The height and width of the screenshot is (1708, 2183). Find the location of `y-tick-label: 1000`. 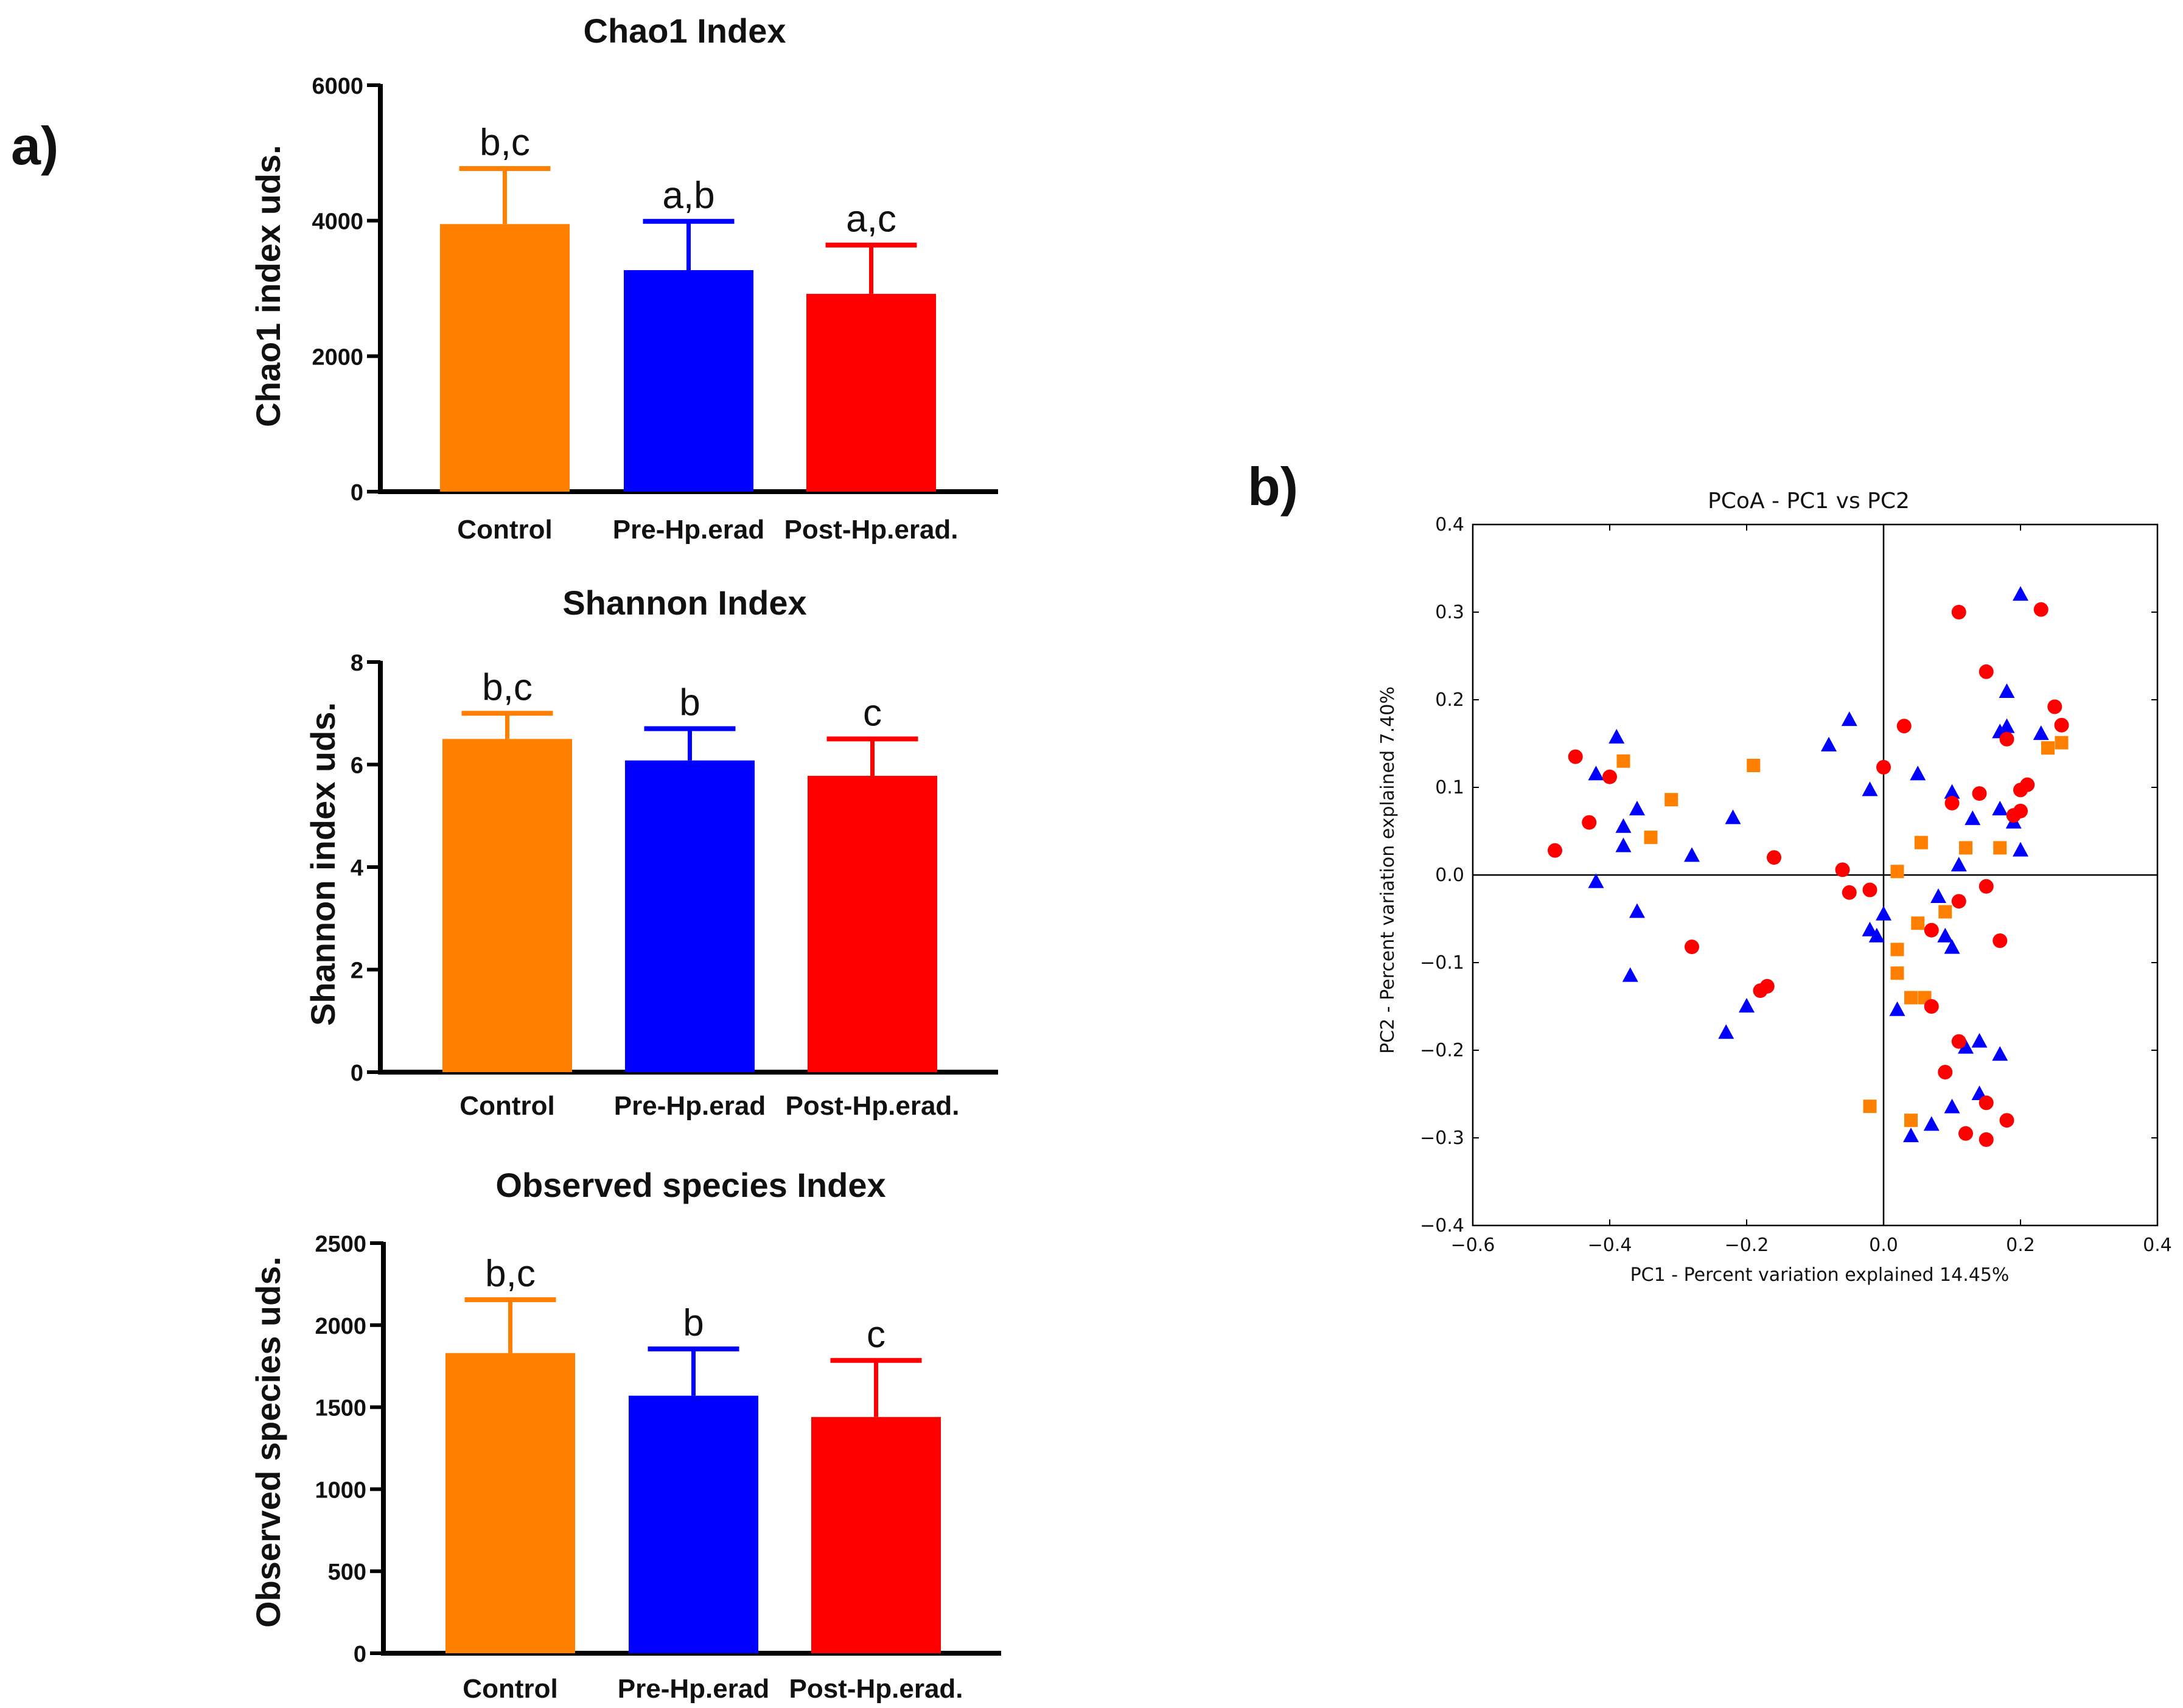

y-tick-label: 1000 is located at coordinates (340, 1490).